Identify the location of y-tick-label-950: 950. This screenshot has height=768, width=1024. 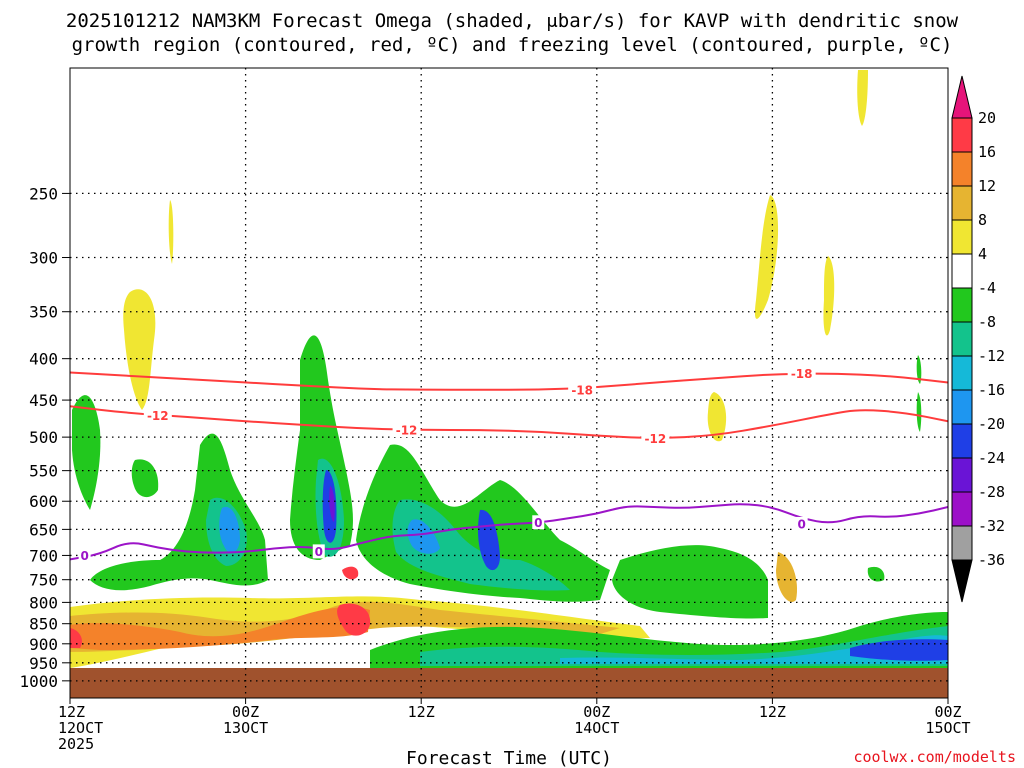
(43, 663).